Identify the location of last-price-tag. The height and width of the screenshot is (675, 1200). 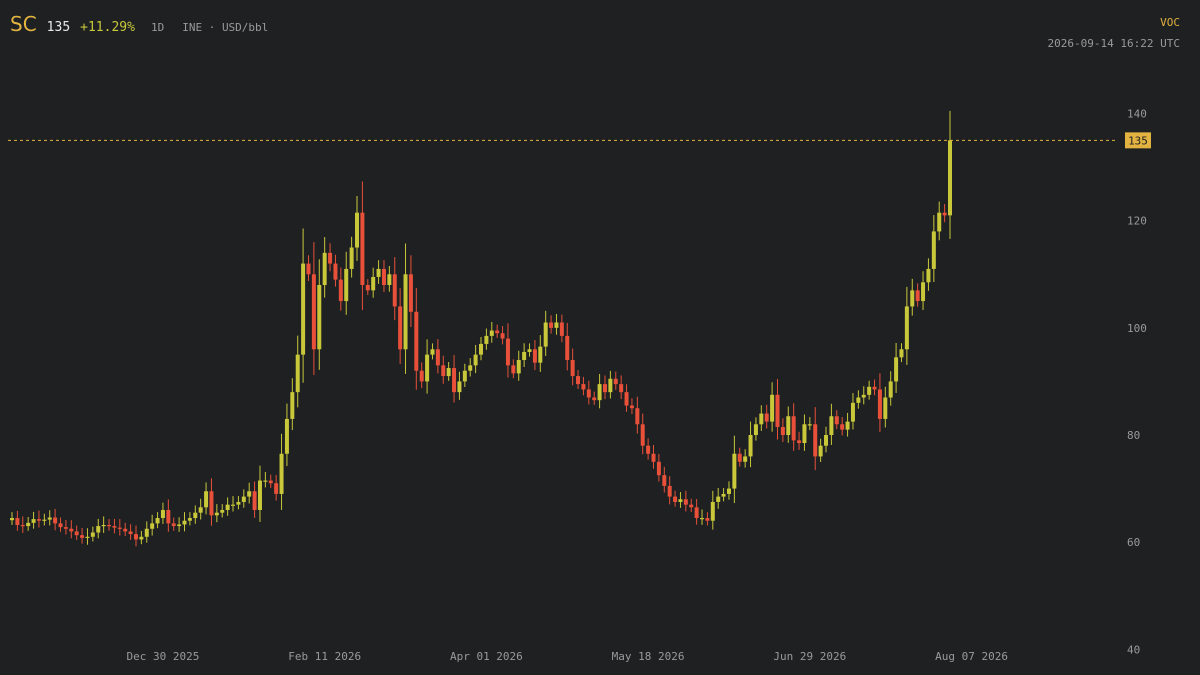
(1138, 140).